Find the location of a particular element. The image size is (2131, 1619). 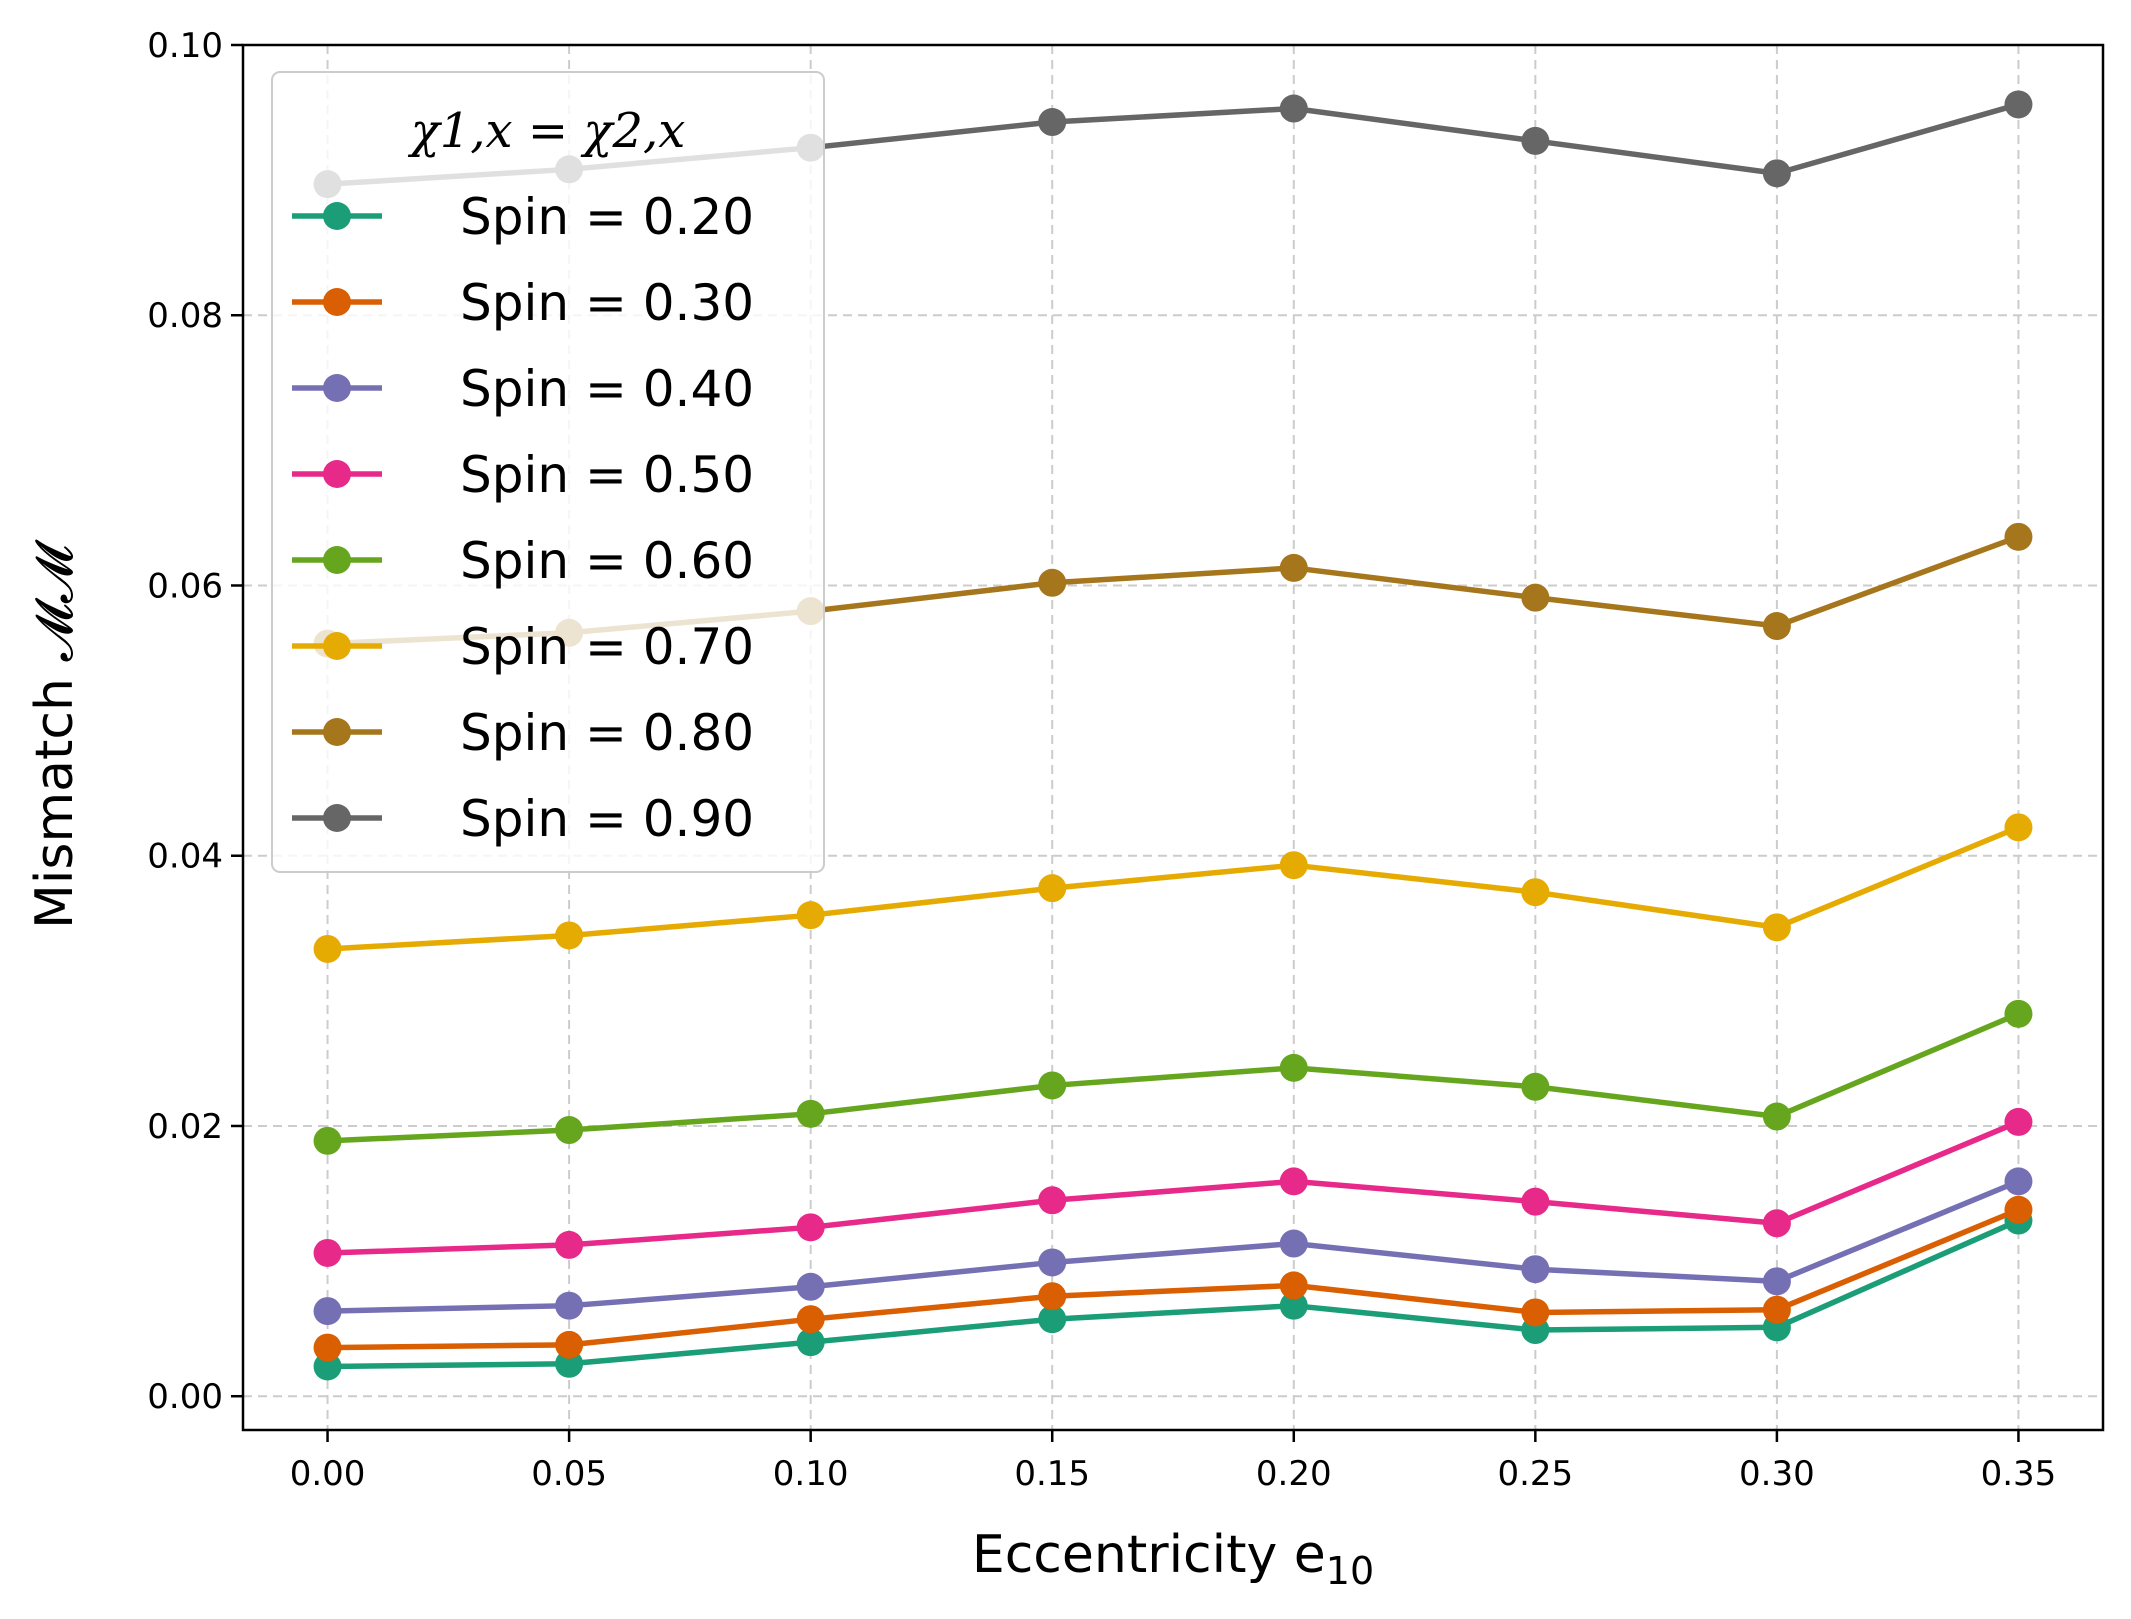

legend-label: Spin = 0.70 is located at coordinates (607, 647).